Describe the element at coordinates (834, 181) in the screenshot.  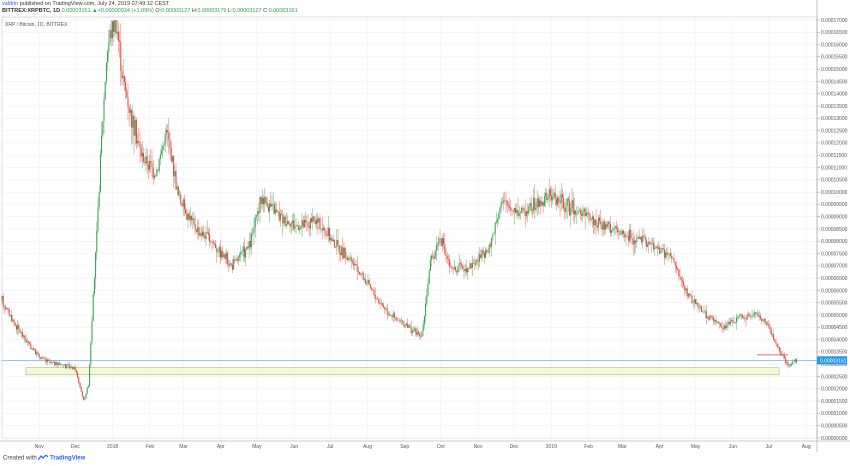
I see `price-tick-label: 0.00010500` at that location.